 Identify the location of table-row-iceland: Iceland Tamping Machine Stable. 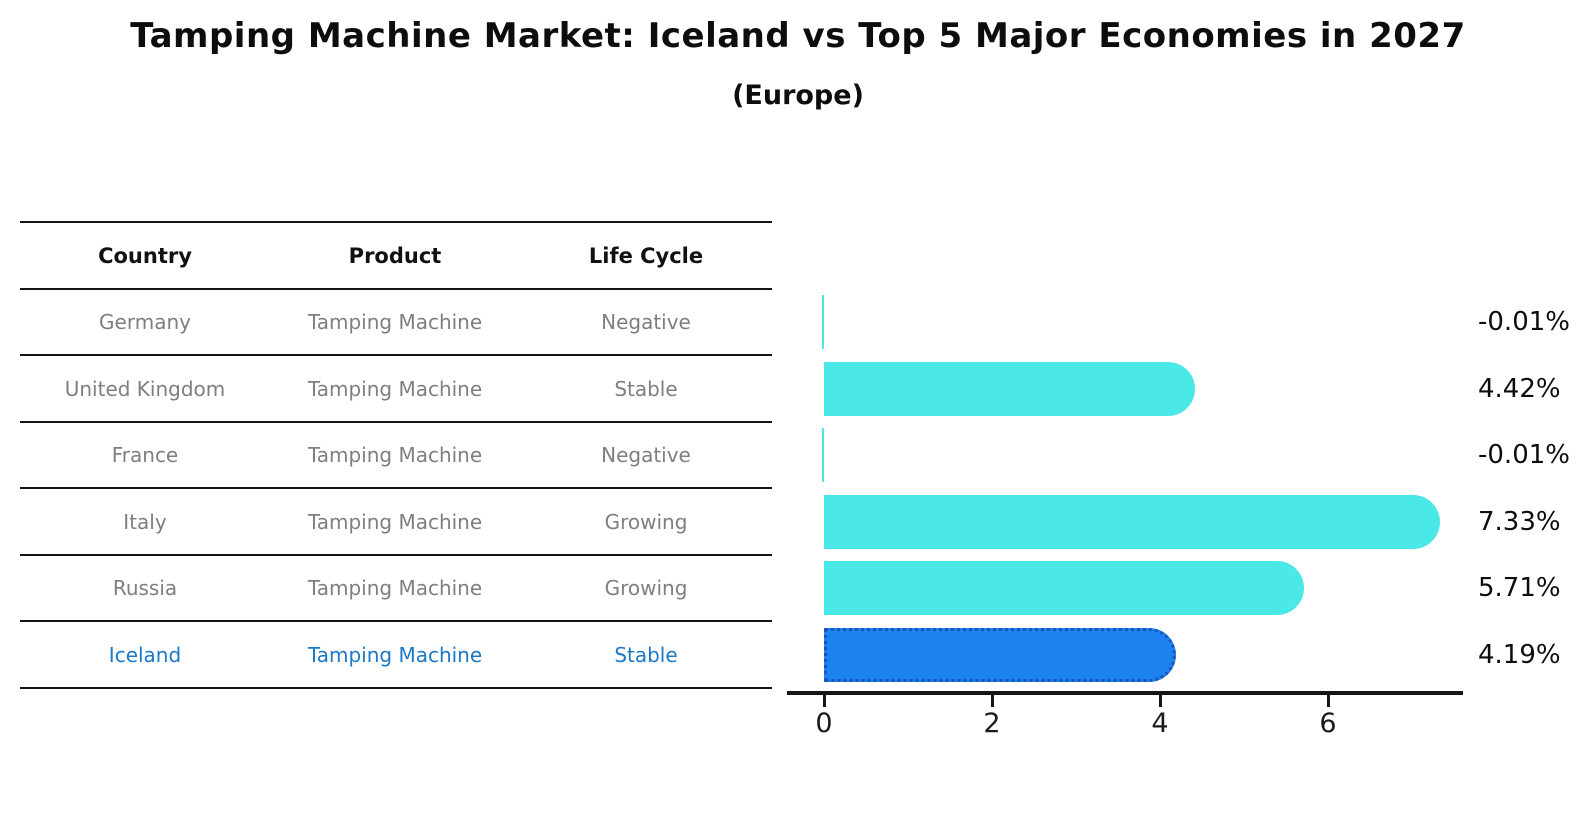
(396, 654).